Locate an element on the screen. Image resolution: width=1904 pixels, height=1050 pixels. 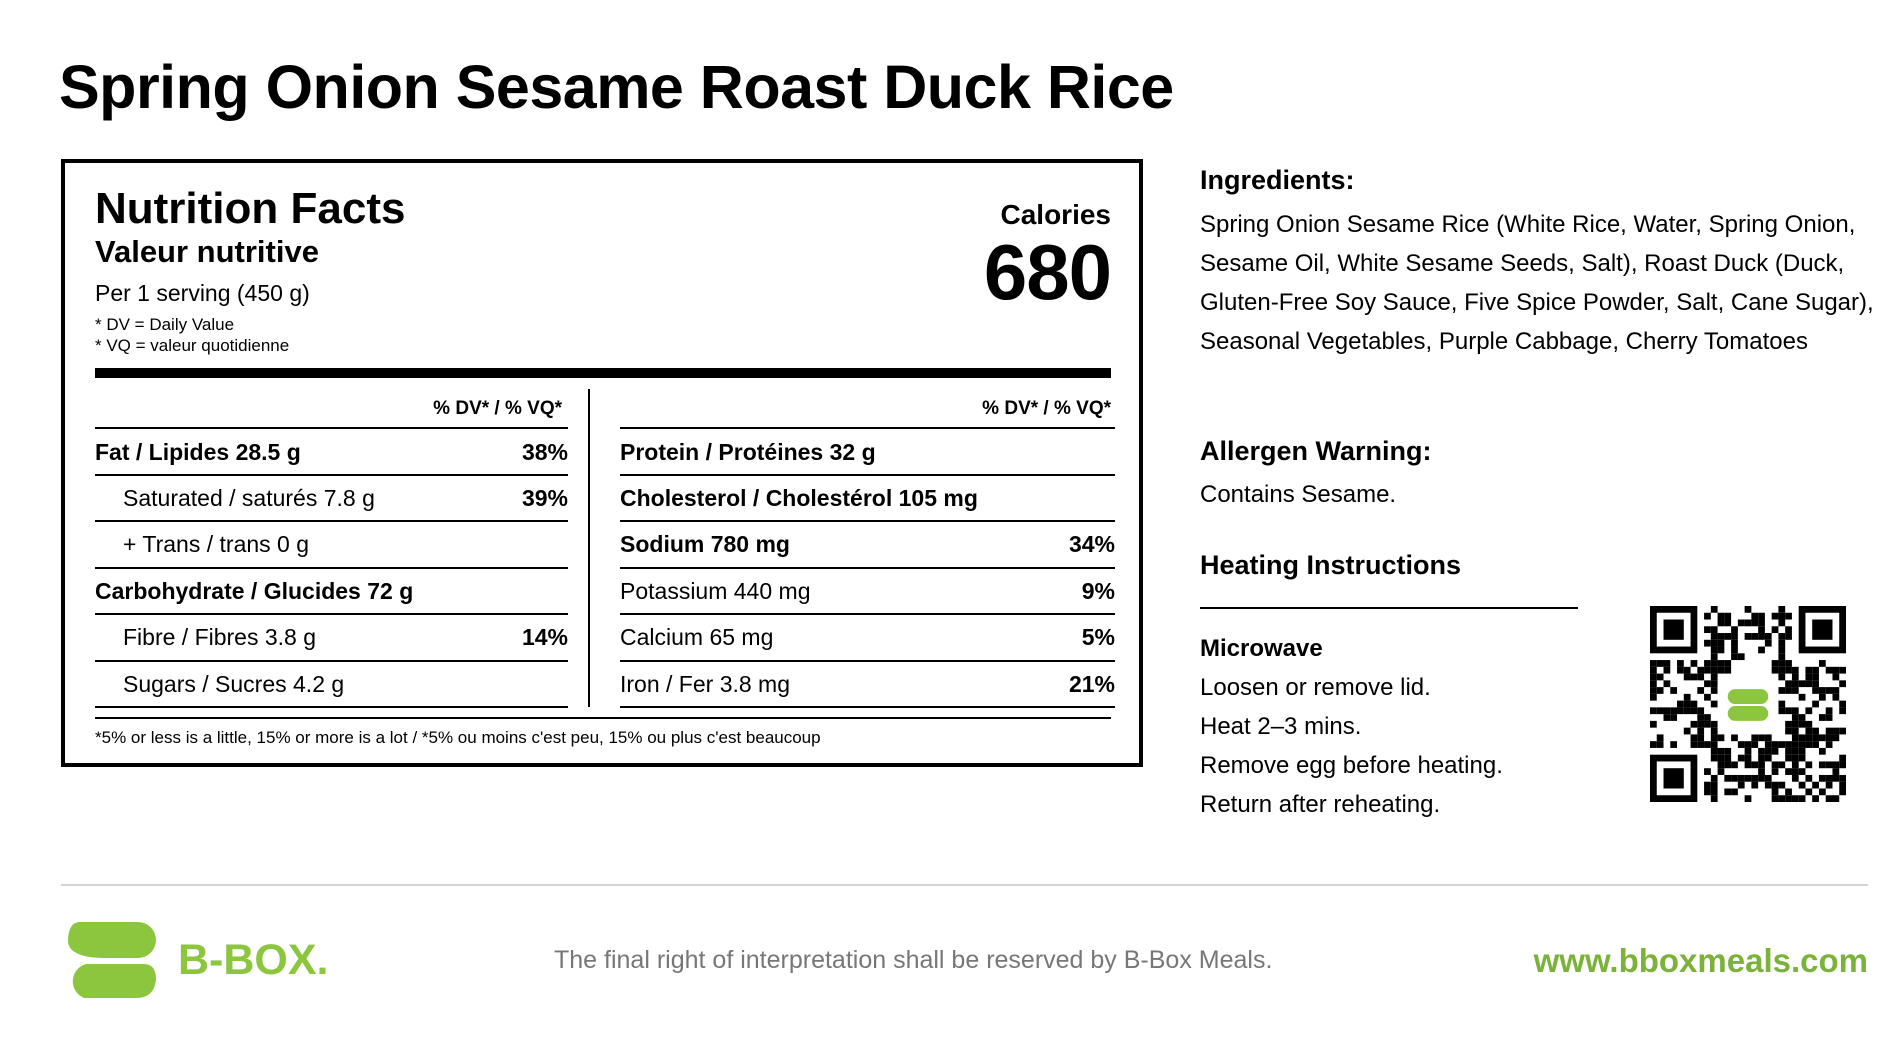
nutrient-label: Sodium 780 mg is located at coordinates (705, 544).